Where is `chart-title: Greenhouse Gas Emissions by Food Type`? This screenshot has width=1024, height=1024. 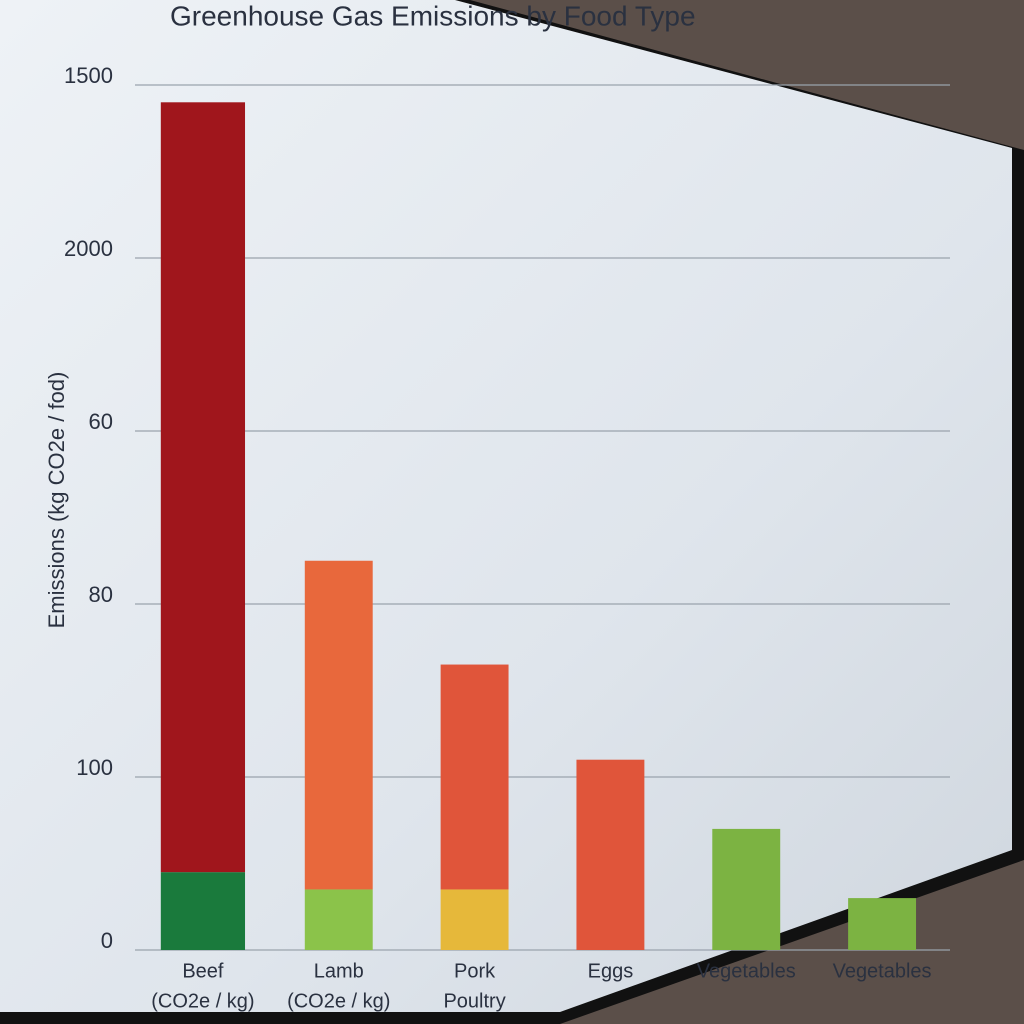 chart-title: Greenhouse Gas Emissions by Food Type is located at coordinates (433, 15).